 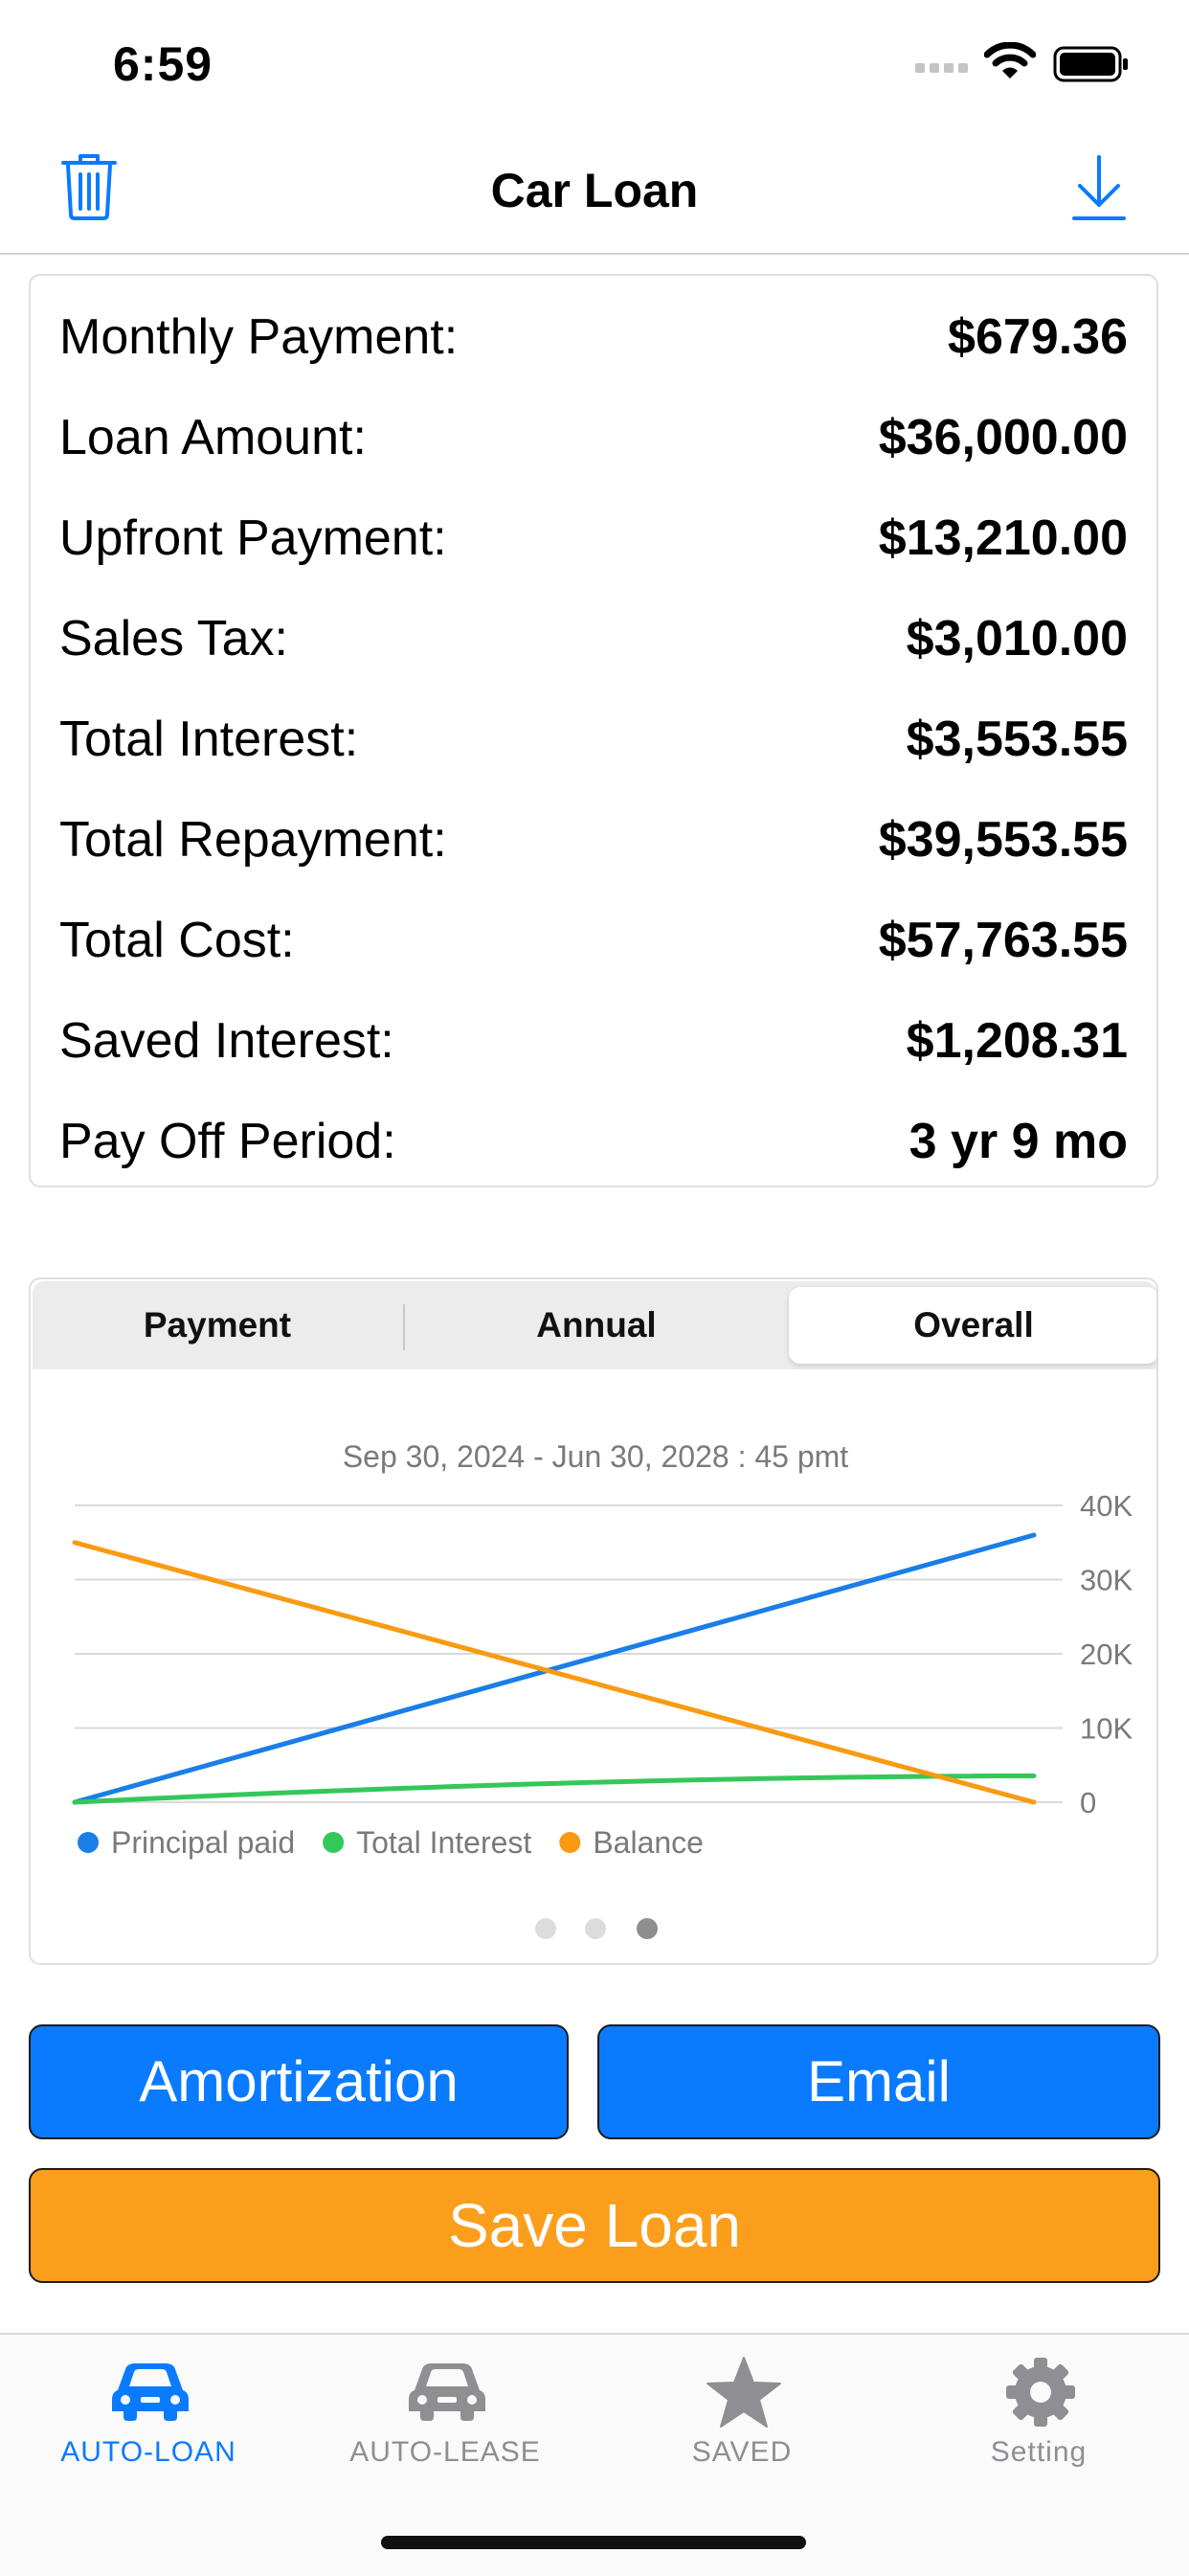 What do you see at coordinates (163, 64) in the screenshot?
I see `status-time: 6:59` at bounding box center [163, 64].